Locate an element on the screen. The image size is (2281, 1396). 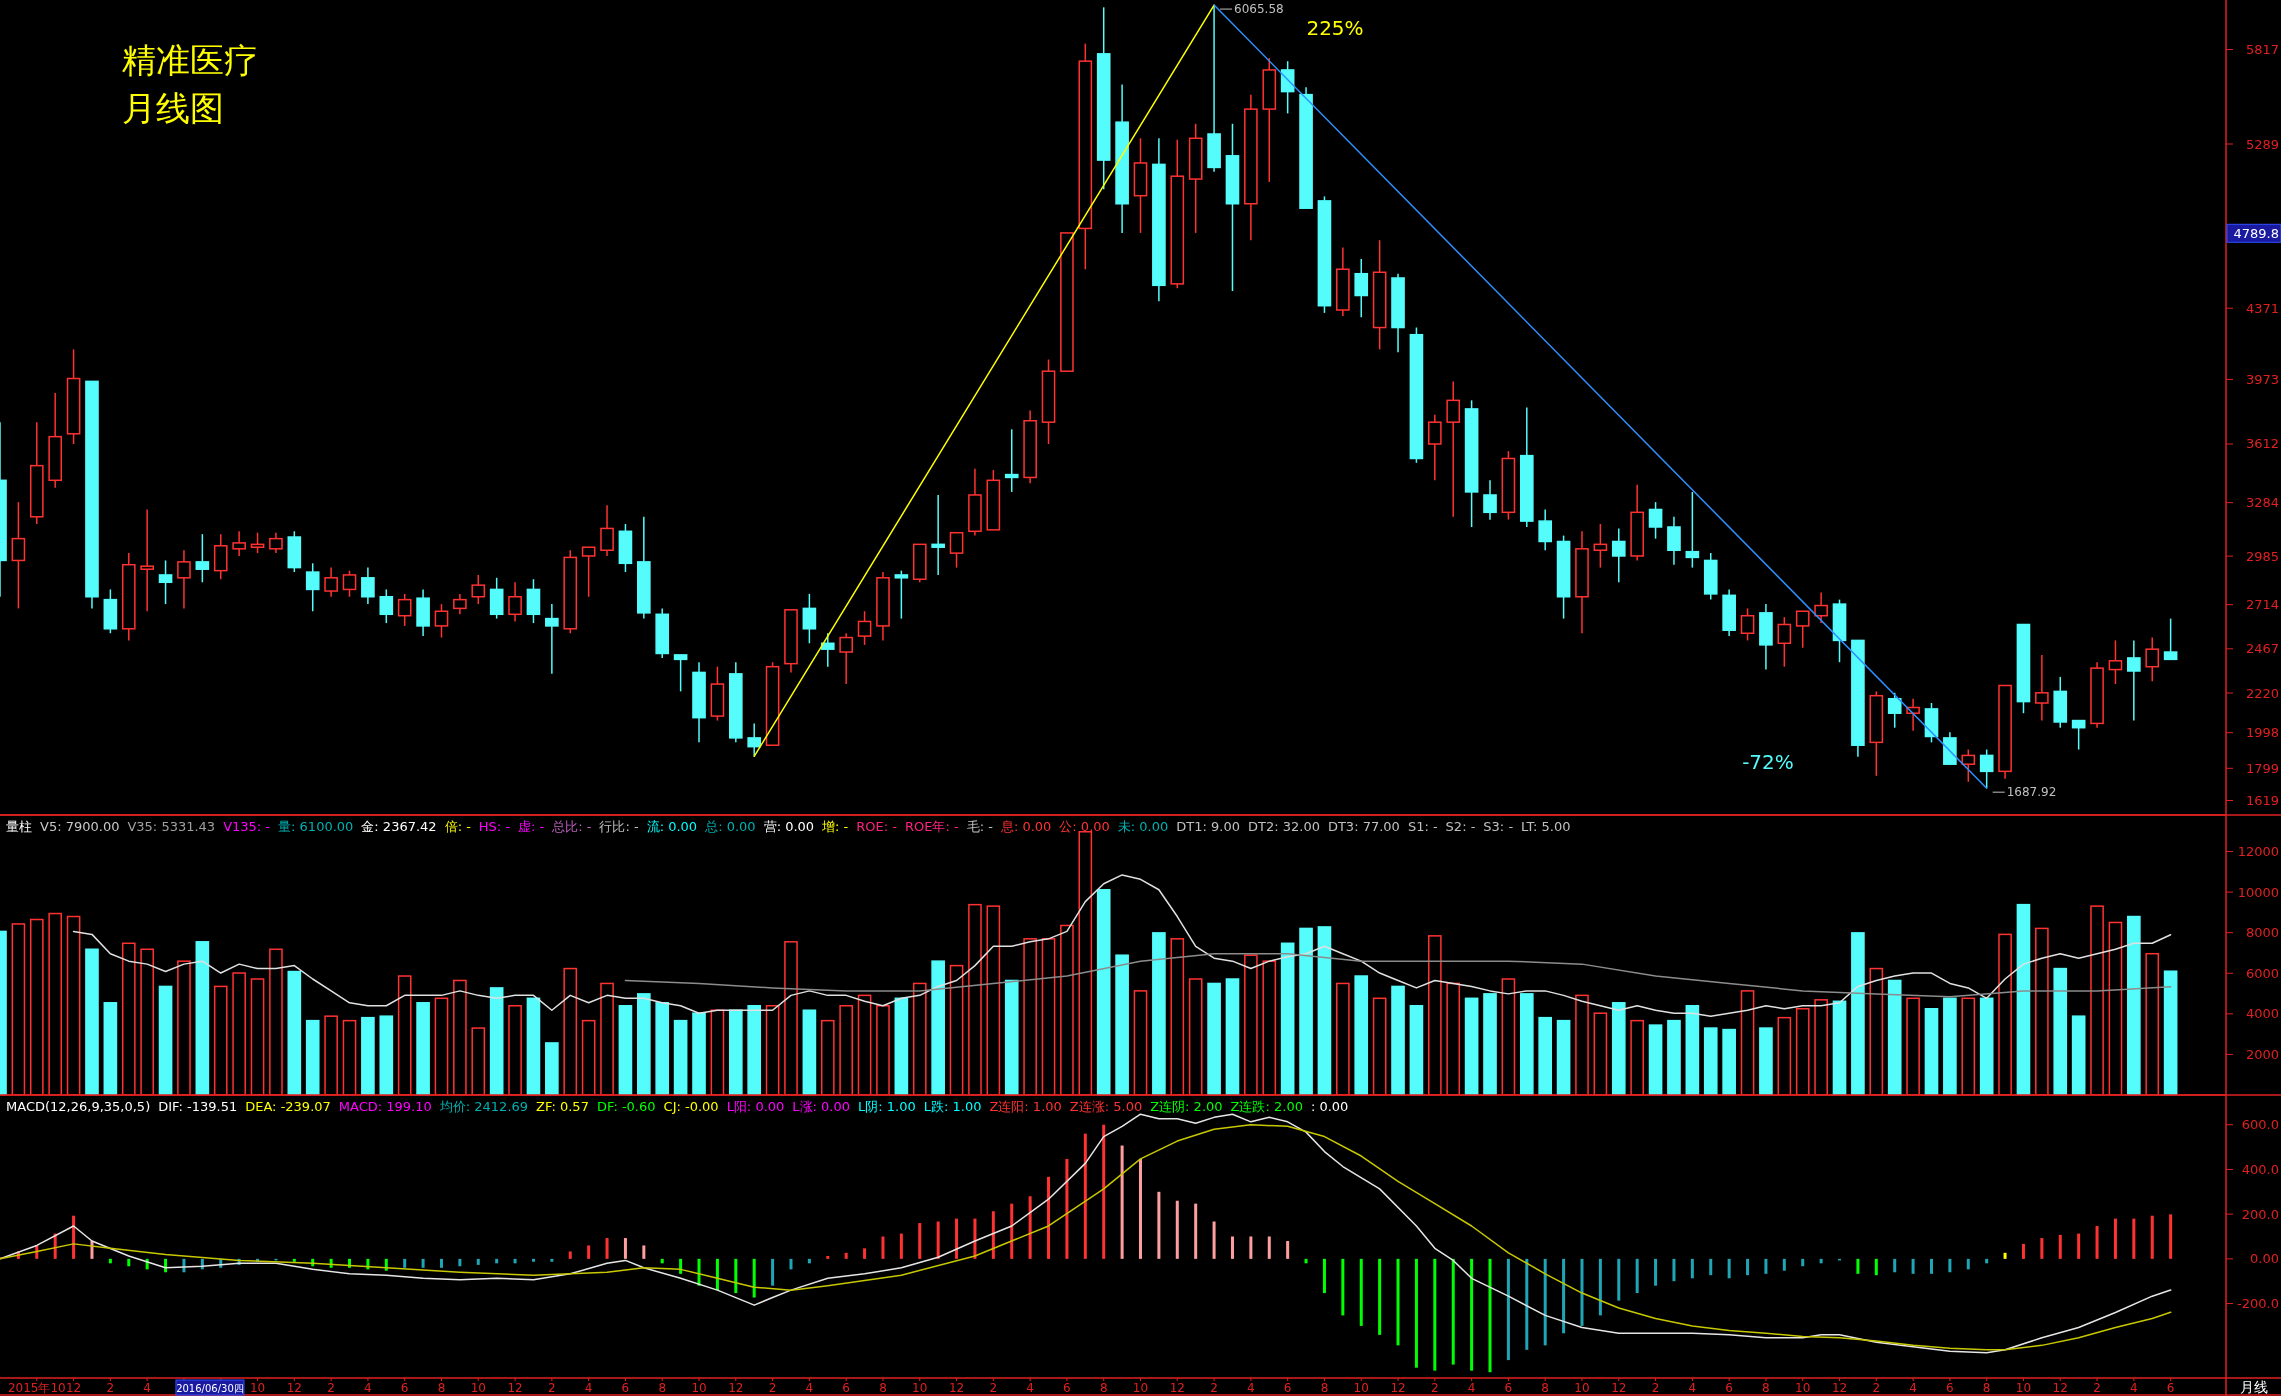
annotation: DT1: 9.00 is located at coordinates (1208, 826).